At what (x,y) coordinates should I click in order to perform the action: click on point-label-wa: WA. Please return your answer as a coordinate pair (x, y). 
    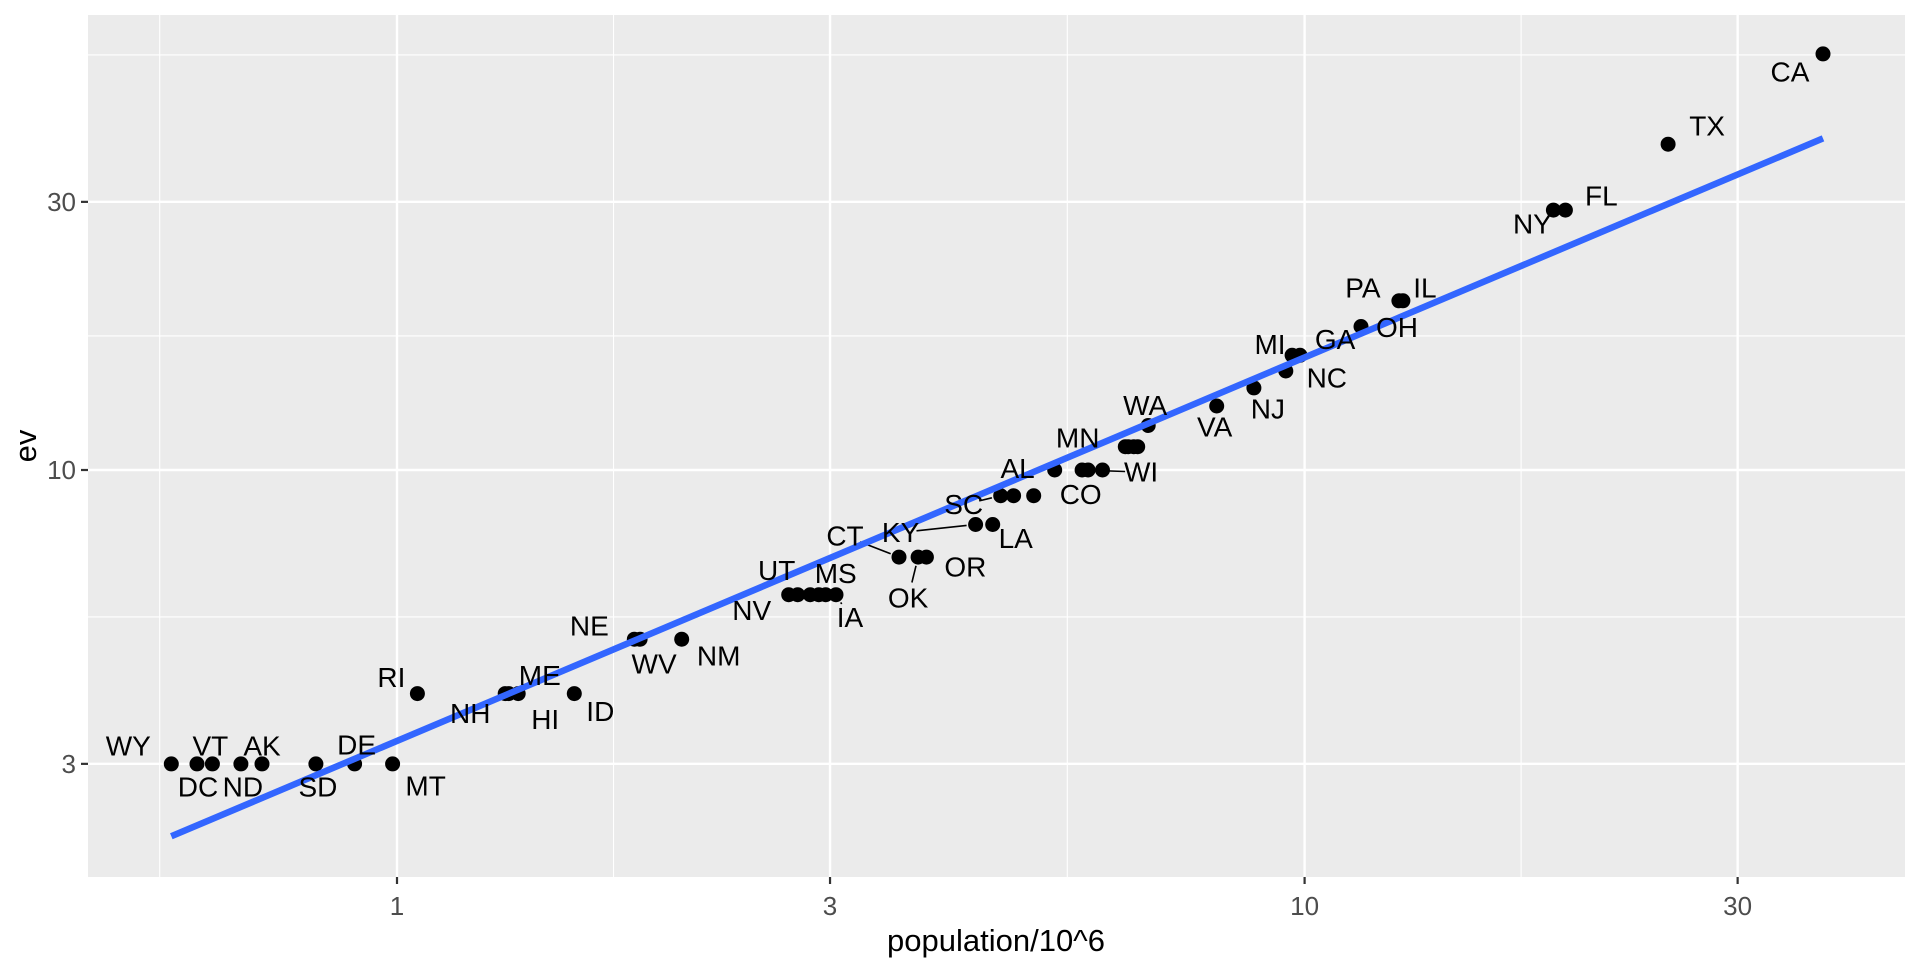
    Looking at the image, I should click on (1145, 405).